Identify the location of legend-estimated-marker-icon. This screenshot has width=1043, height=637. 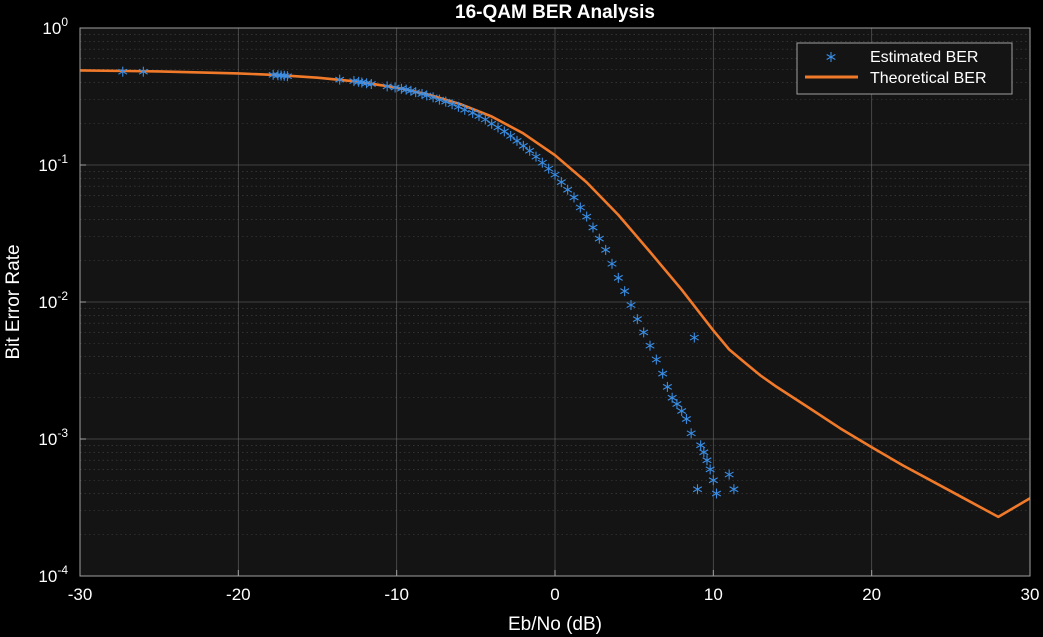
(831, 57).